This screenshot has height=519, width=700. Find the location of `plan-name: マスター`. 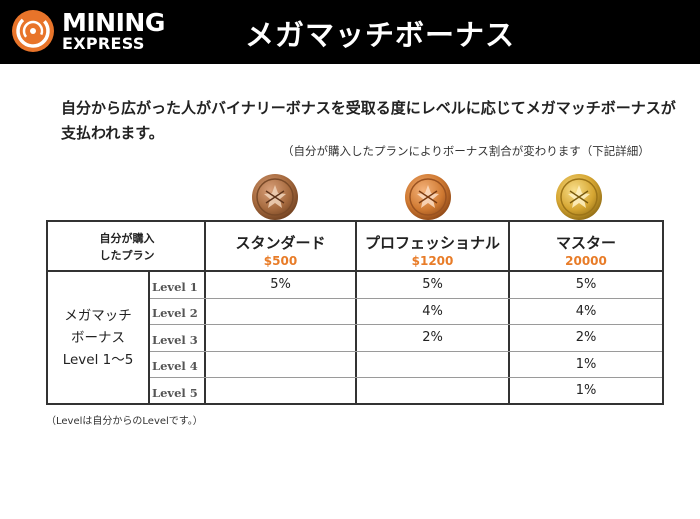

plan-name: マスター is located at coordinates (585, 243).